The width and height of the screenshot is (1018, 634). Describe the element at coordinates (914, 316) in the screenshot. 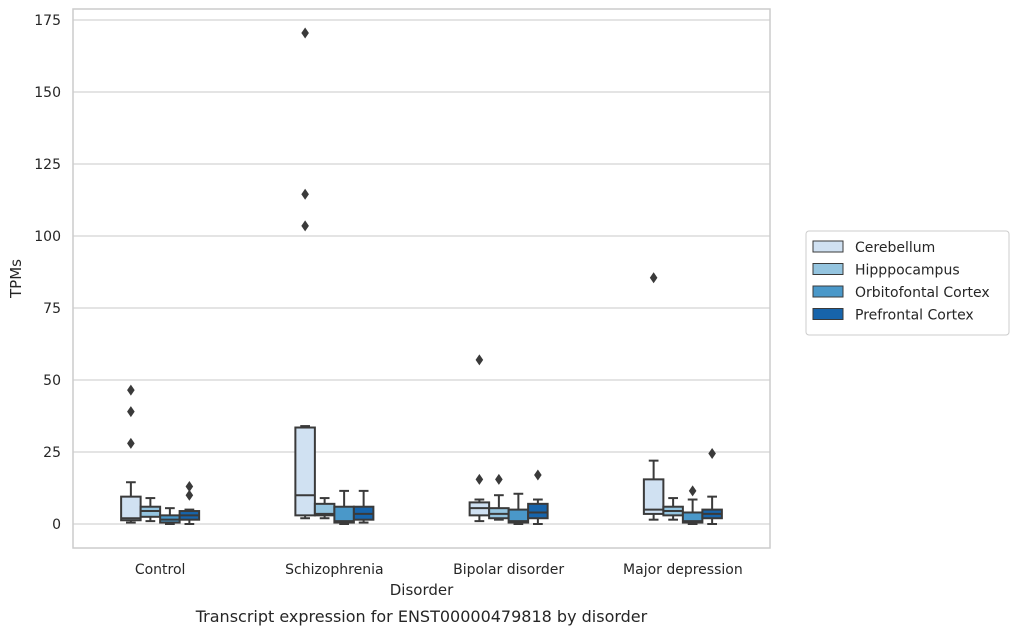

I see `legend-label: Prefrontal Cortex` at that location.